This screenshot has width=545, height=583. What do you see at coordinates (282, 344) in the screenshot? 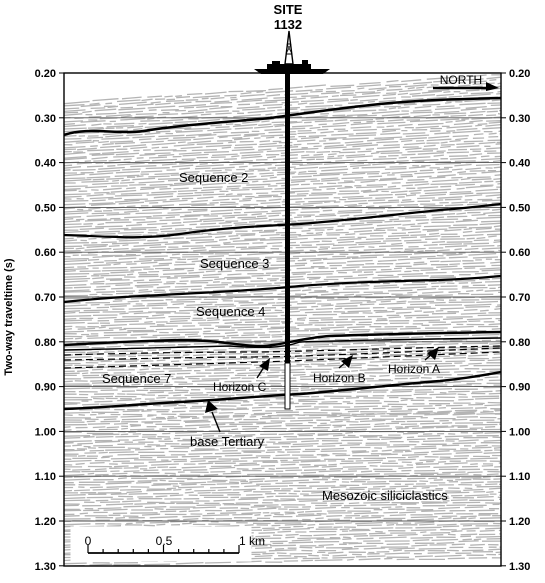
I see `sequence-7-inner-reflector` at bounding box center [282, 344].